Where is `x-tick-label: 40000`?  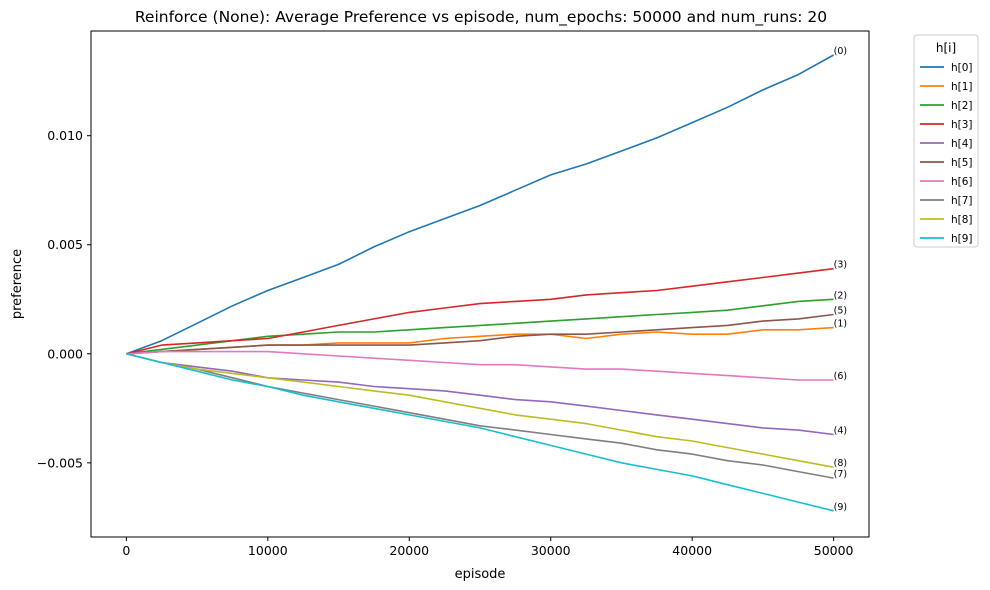 x-tick-label: 40000 is located at coordinates (692, 550).